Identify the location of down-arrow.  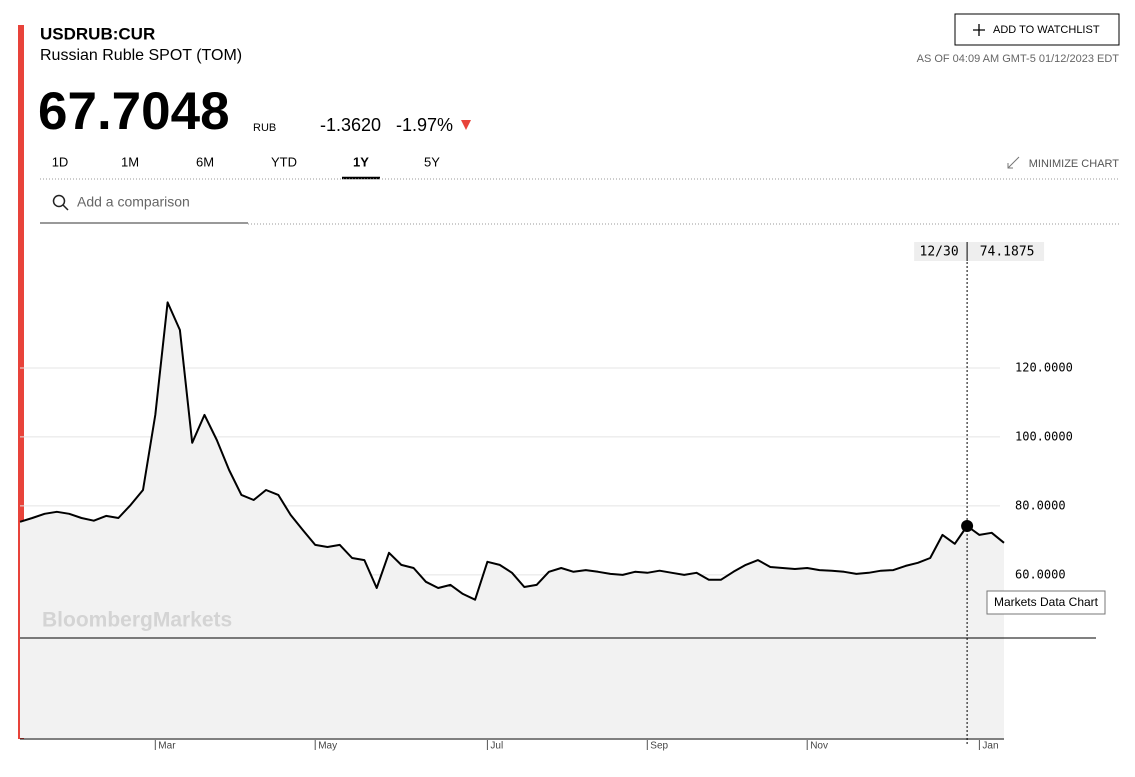
(466, 125).